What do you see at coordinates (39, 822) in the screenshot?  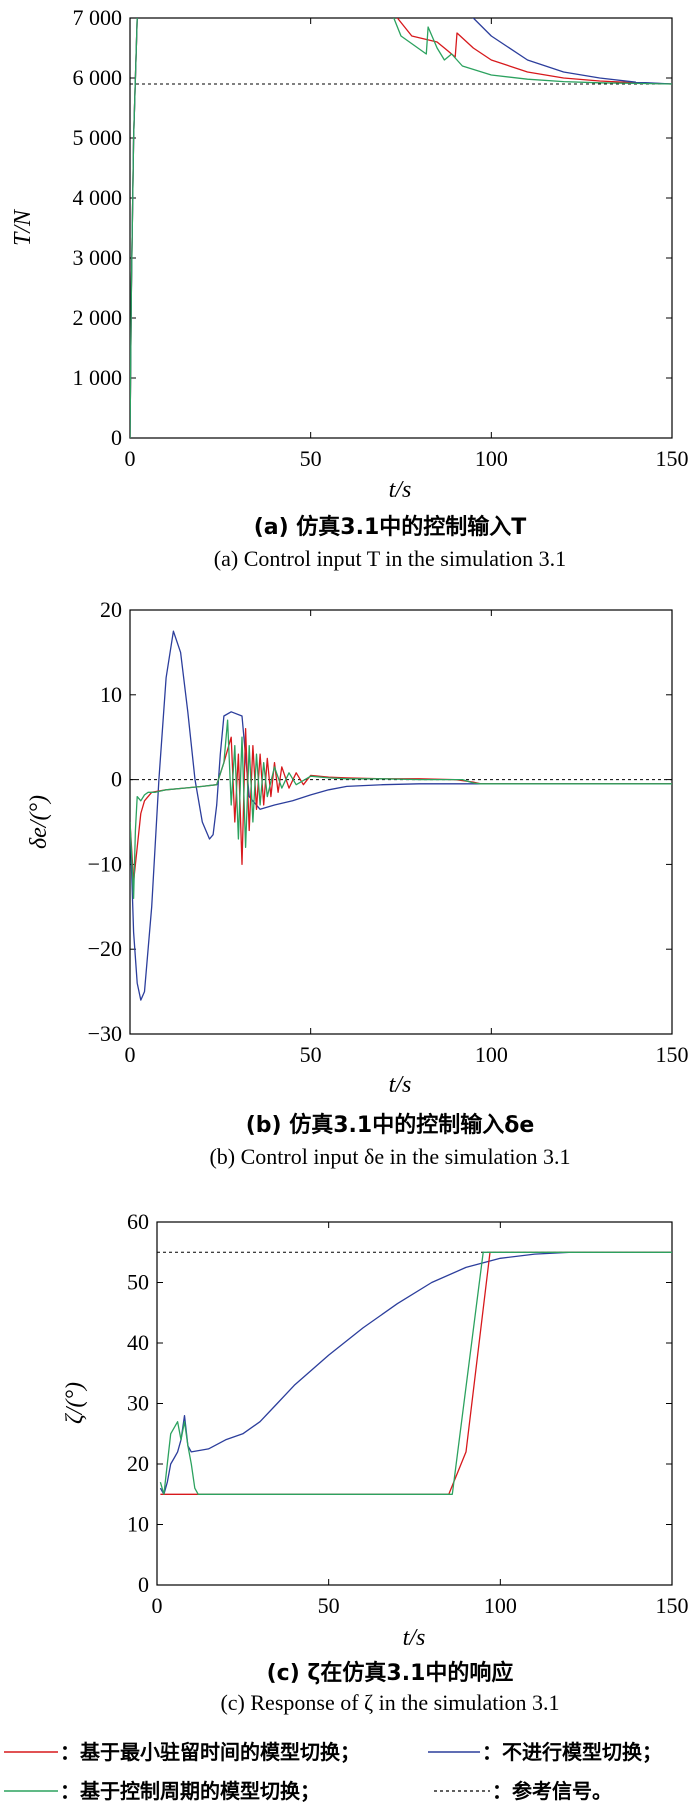 I see `y-axis-label-b: δe/(°)` at bounding box center [39, 822].